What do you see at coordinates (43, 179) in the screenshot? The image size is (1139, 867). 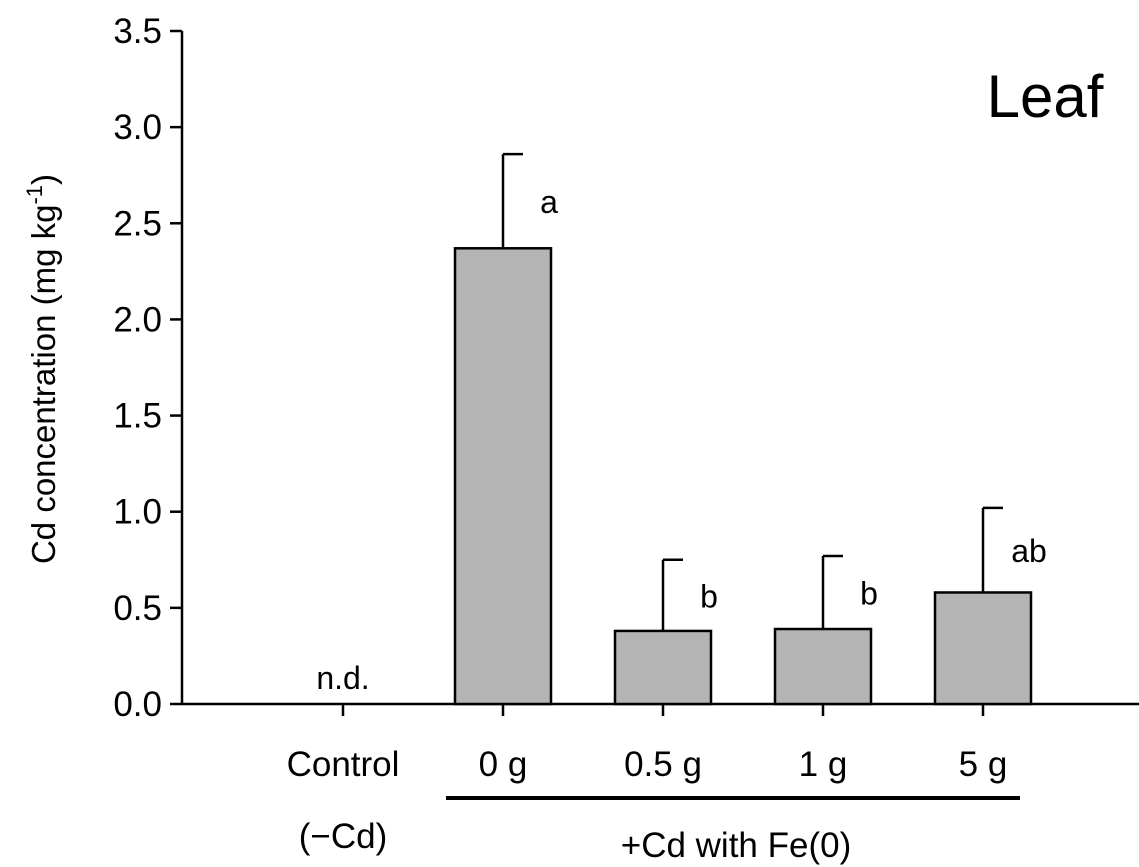 I see `y-axis-title-close: )` at bounding box center [43, 179].